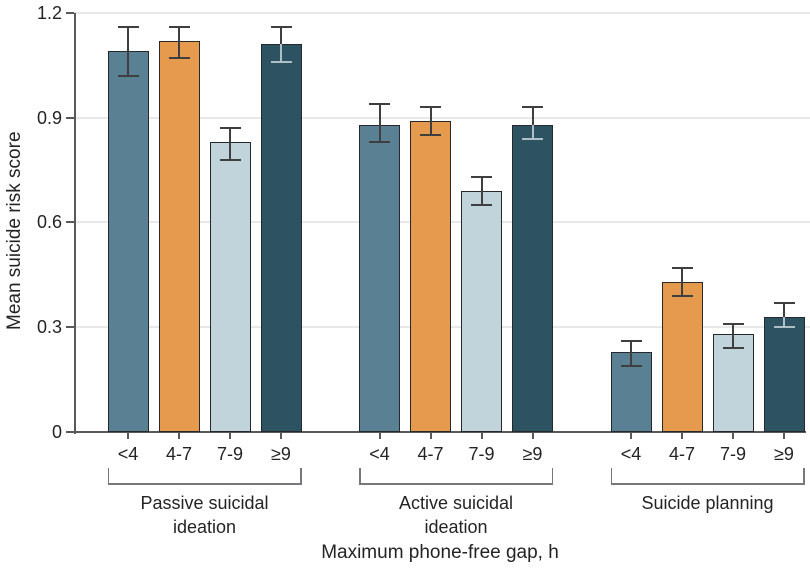 This screenshot has width=810, height=570. What do you see at coordinates (49, 327) in the screenshot?
I see `y-tick-label: 0.3` at bounding box center [49, 327].